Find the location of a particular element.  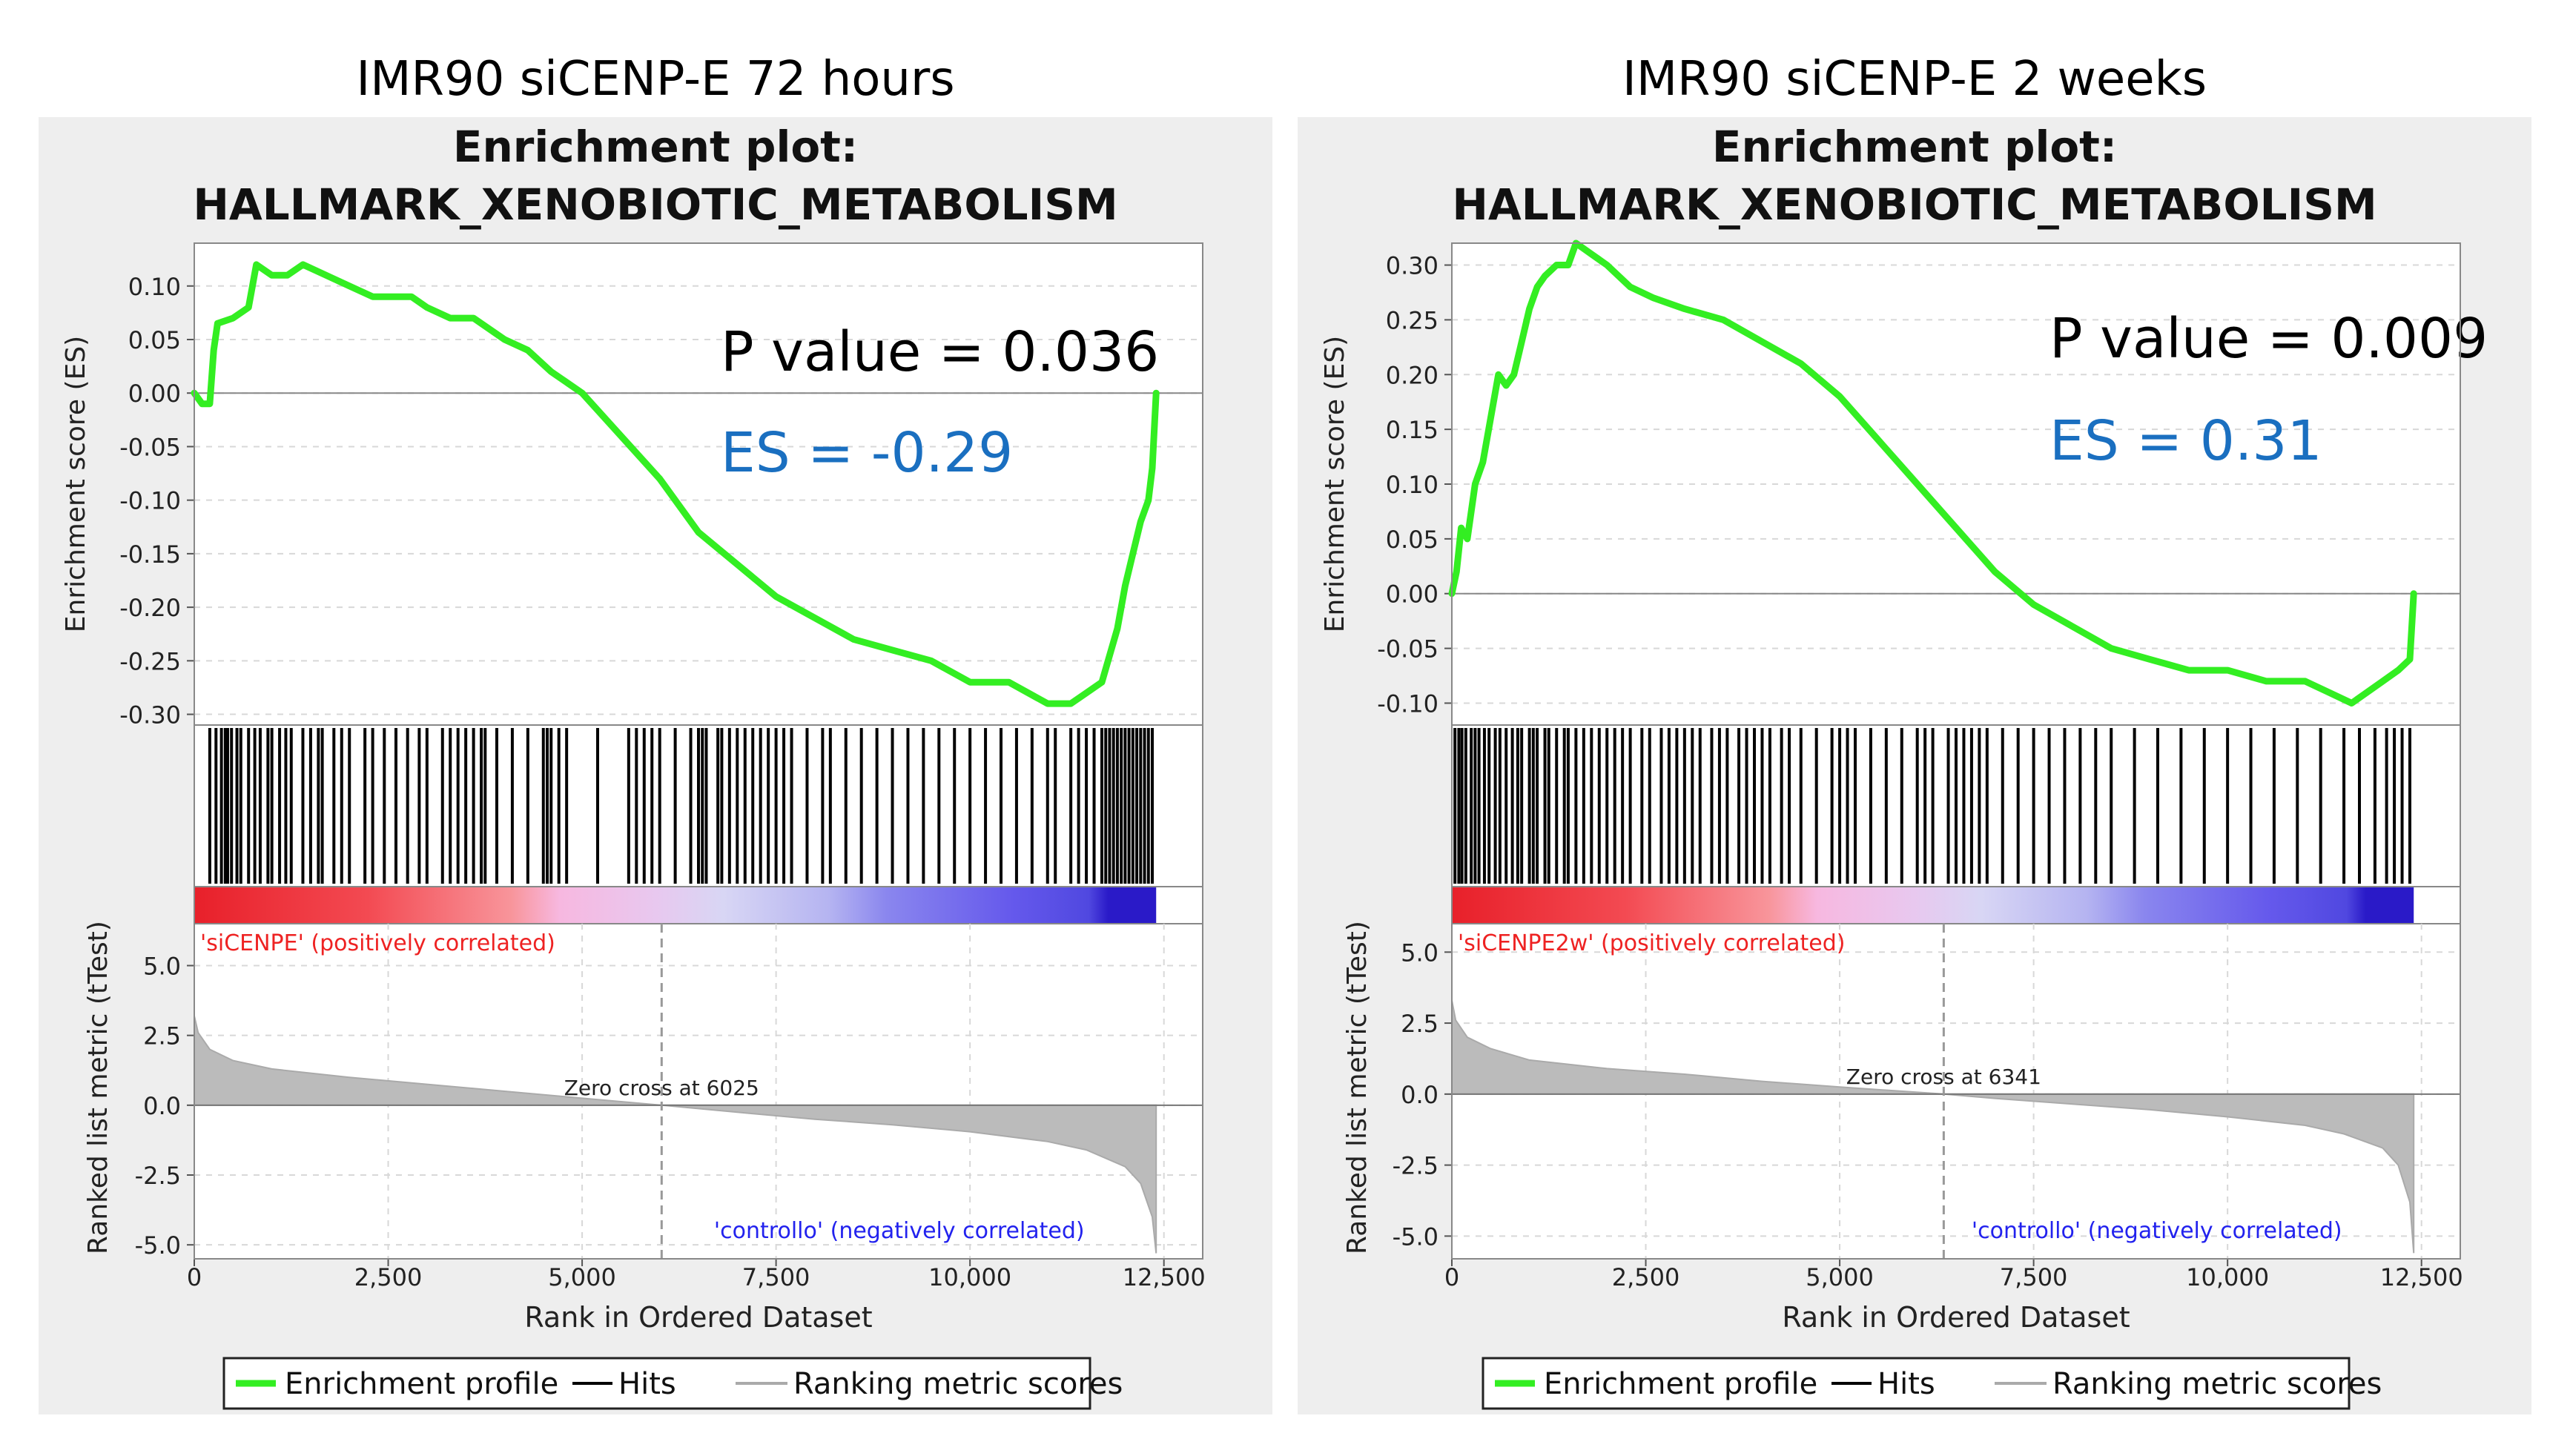

es-tick-label: -0.15 is located at coordinates (150, 554).